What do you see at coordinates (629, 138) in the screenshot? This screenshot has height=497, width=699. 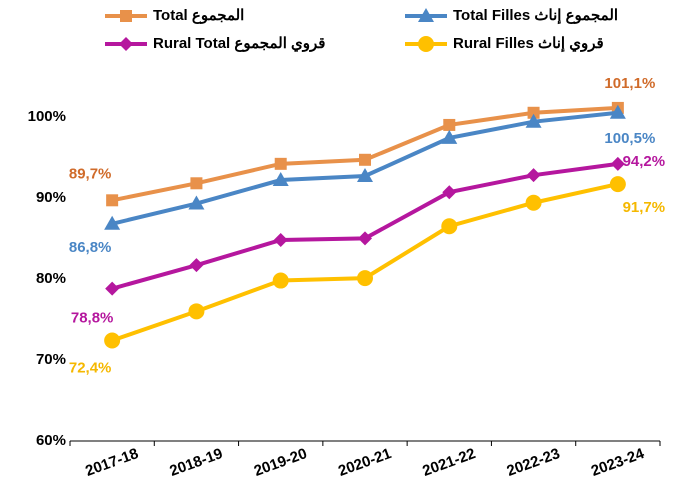 I see `data-label: 100,5%` at bounding box center [629, 138].